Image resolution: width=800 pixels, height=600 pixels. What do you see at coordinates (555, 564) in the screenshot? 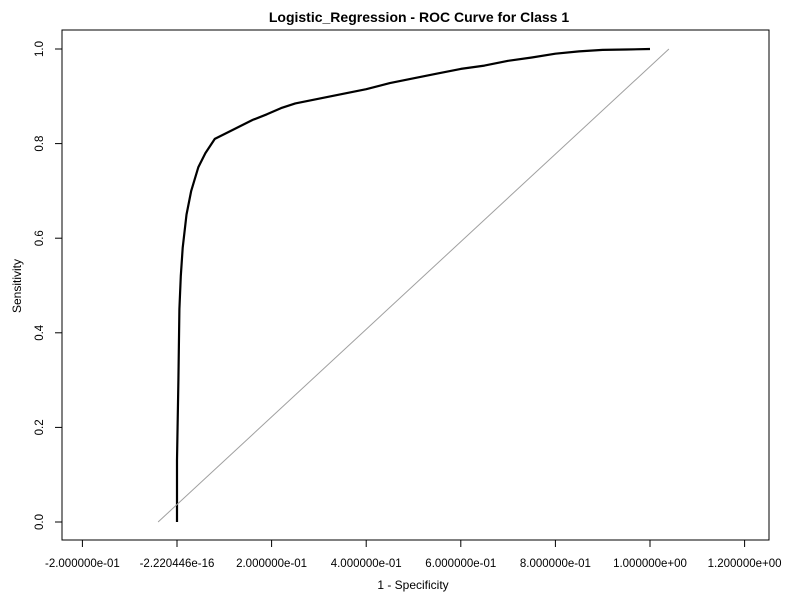
I see `x-tick-label: 8.000000e-01` at bounding box center [555, 564].